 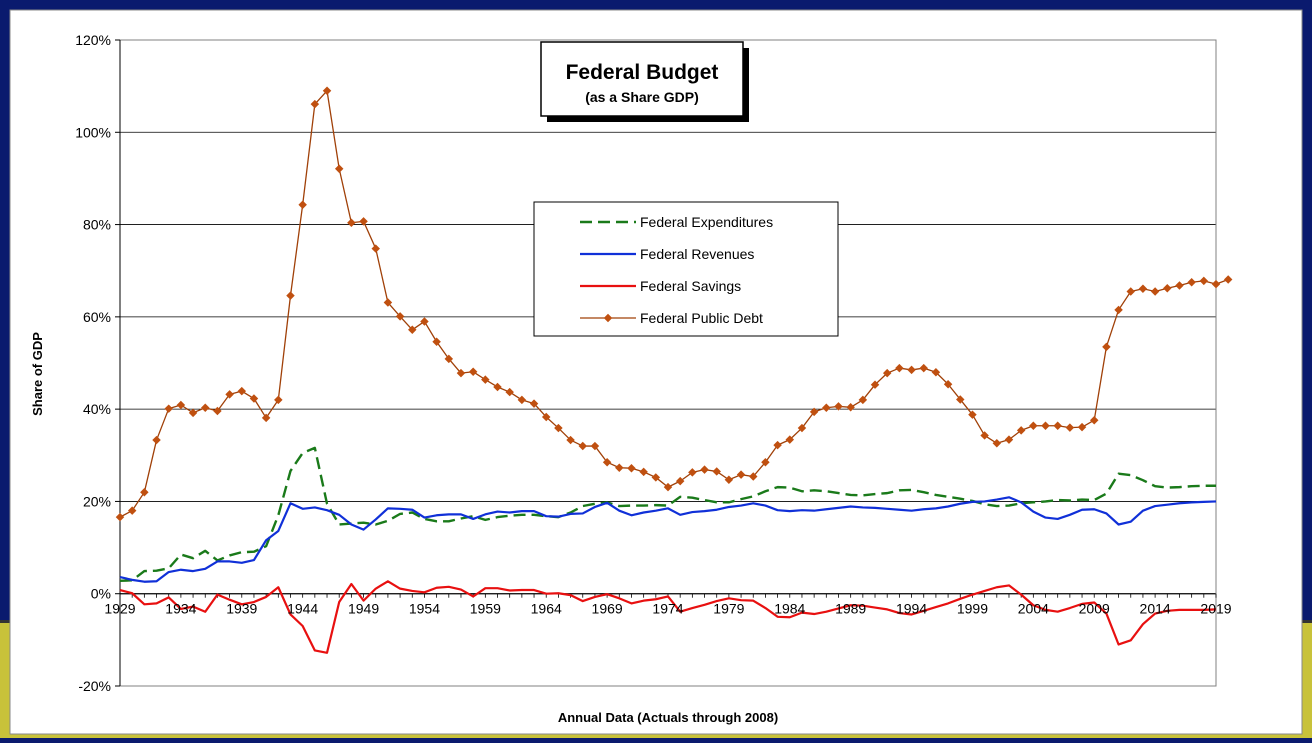 What do you see at coordinates (180, 609) in the screenshot?
I see `x-tick-label: 1934` at bounding box center [180, 609].